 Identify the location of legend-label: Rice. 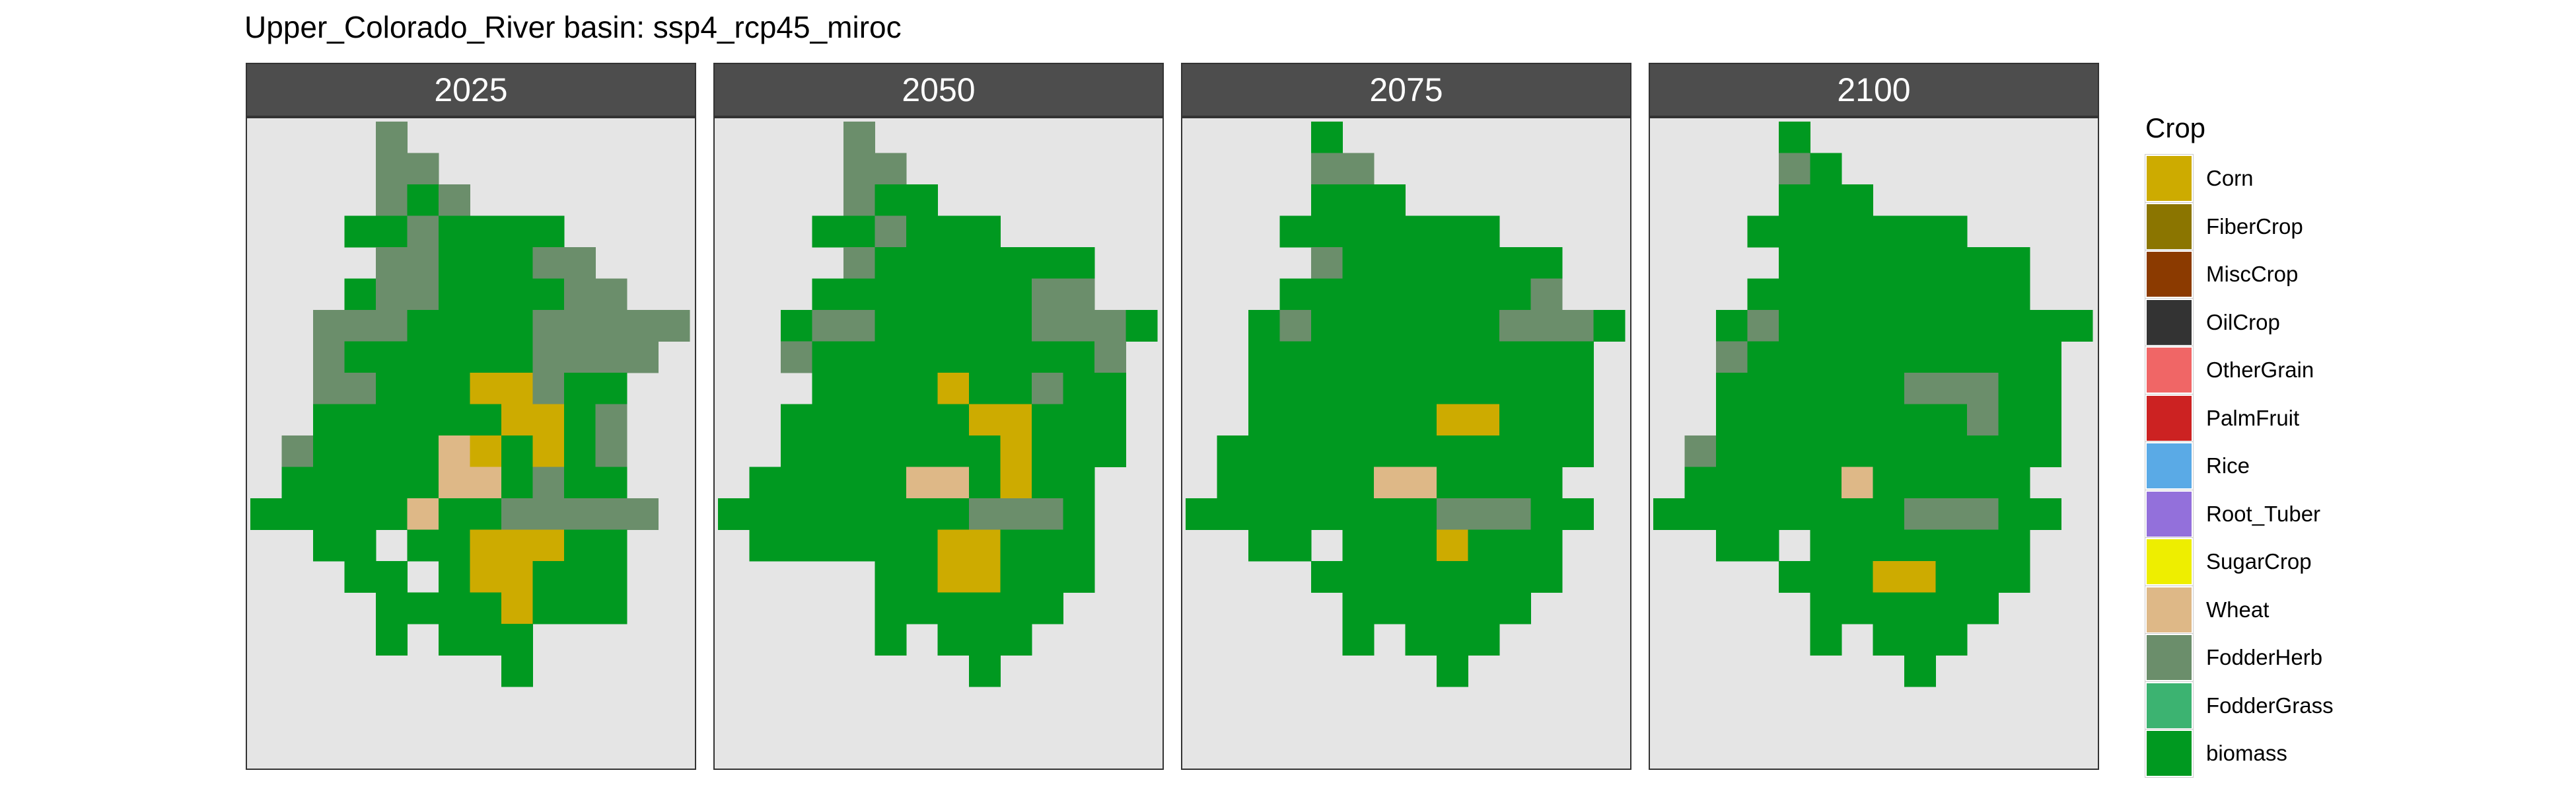
(2228, 466).